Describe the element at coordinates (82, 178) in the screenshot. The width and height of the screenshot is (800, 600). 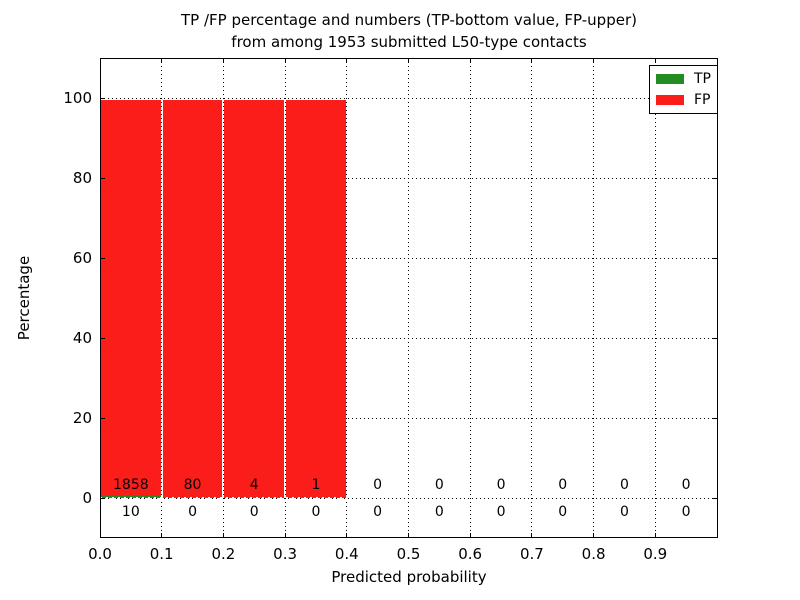
I see `y-tick-label: 80` at that location.